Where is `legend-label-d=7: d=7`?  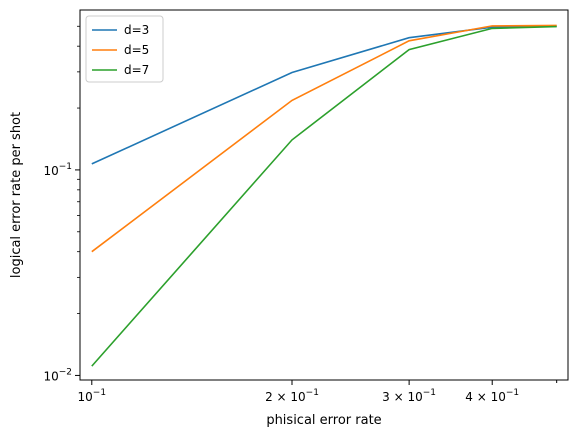
legend-label-d=7: d=7 is located at coordinates (136, 70).